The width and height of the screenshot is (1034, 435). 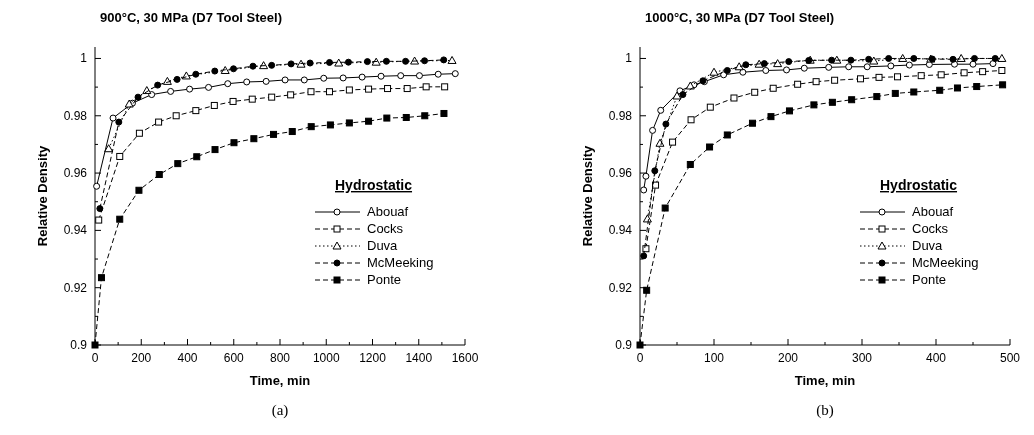 I want to click on text: (a), so click(x=280, y=410).